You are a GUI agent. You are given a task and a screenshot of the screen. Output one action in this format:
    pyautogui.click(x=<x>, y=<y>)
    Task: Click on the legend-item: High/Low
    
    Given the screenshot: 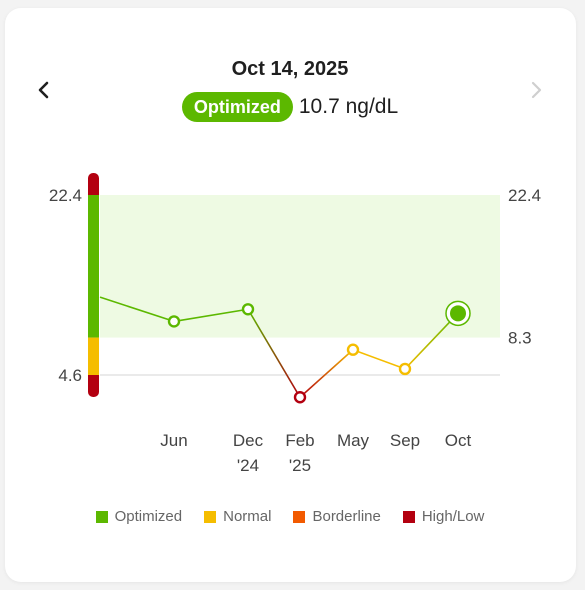 What is the action you would take?
    pyautogui.click(x=443, y=516)
    